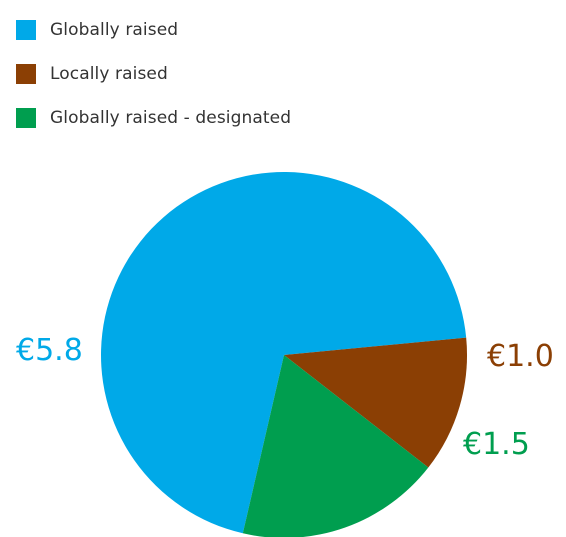  What do you see at coordinates (376, 402) in the screenshot?
I see `pie-slice-locally-raised` at bounding box center [376, 402].